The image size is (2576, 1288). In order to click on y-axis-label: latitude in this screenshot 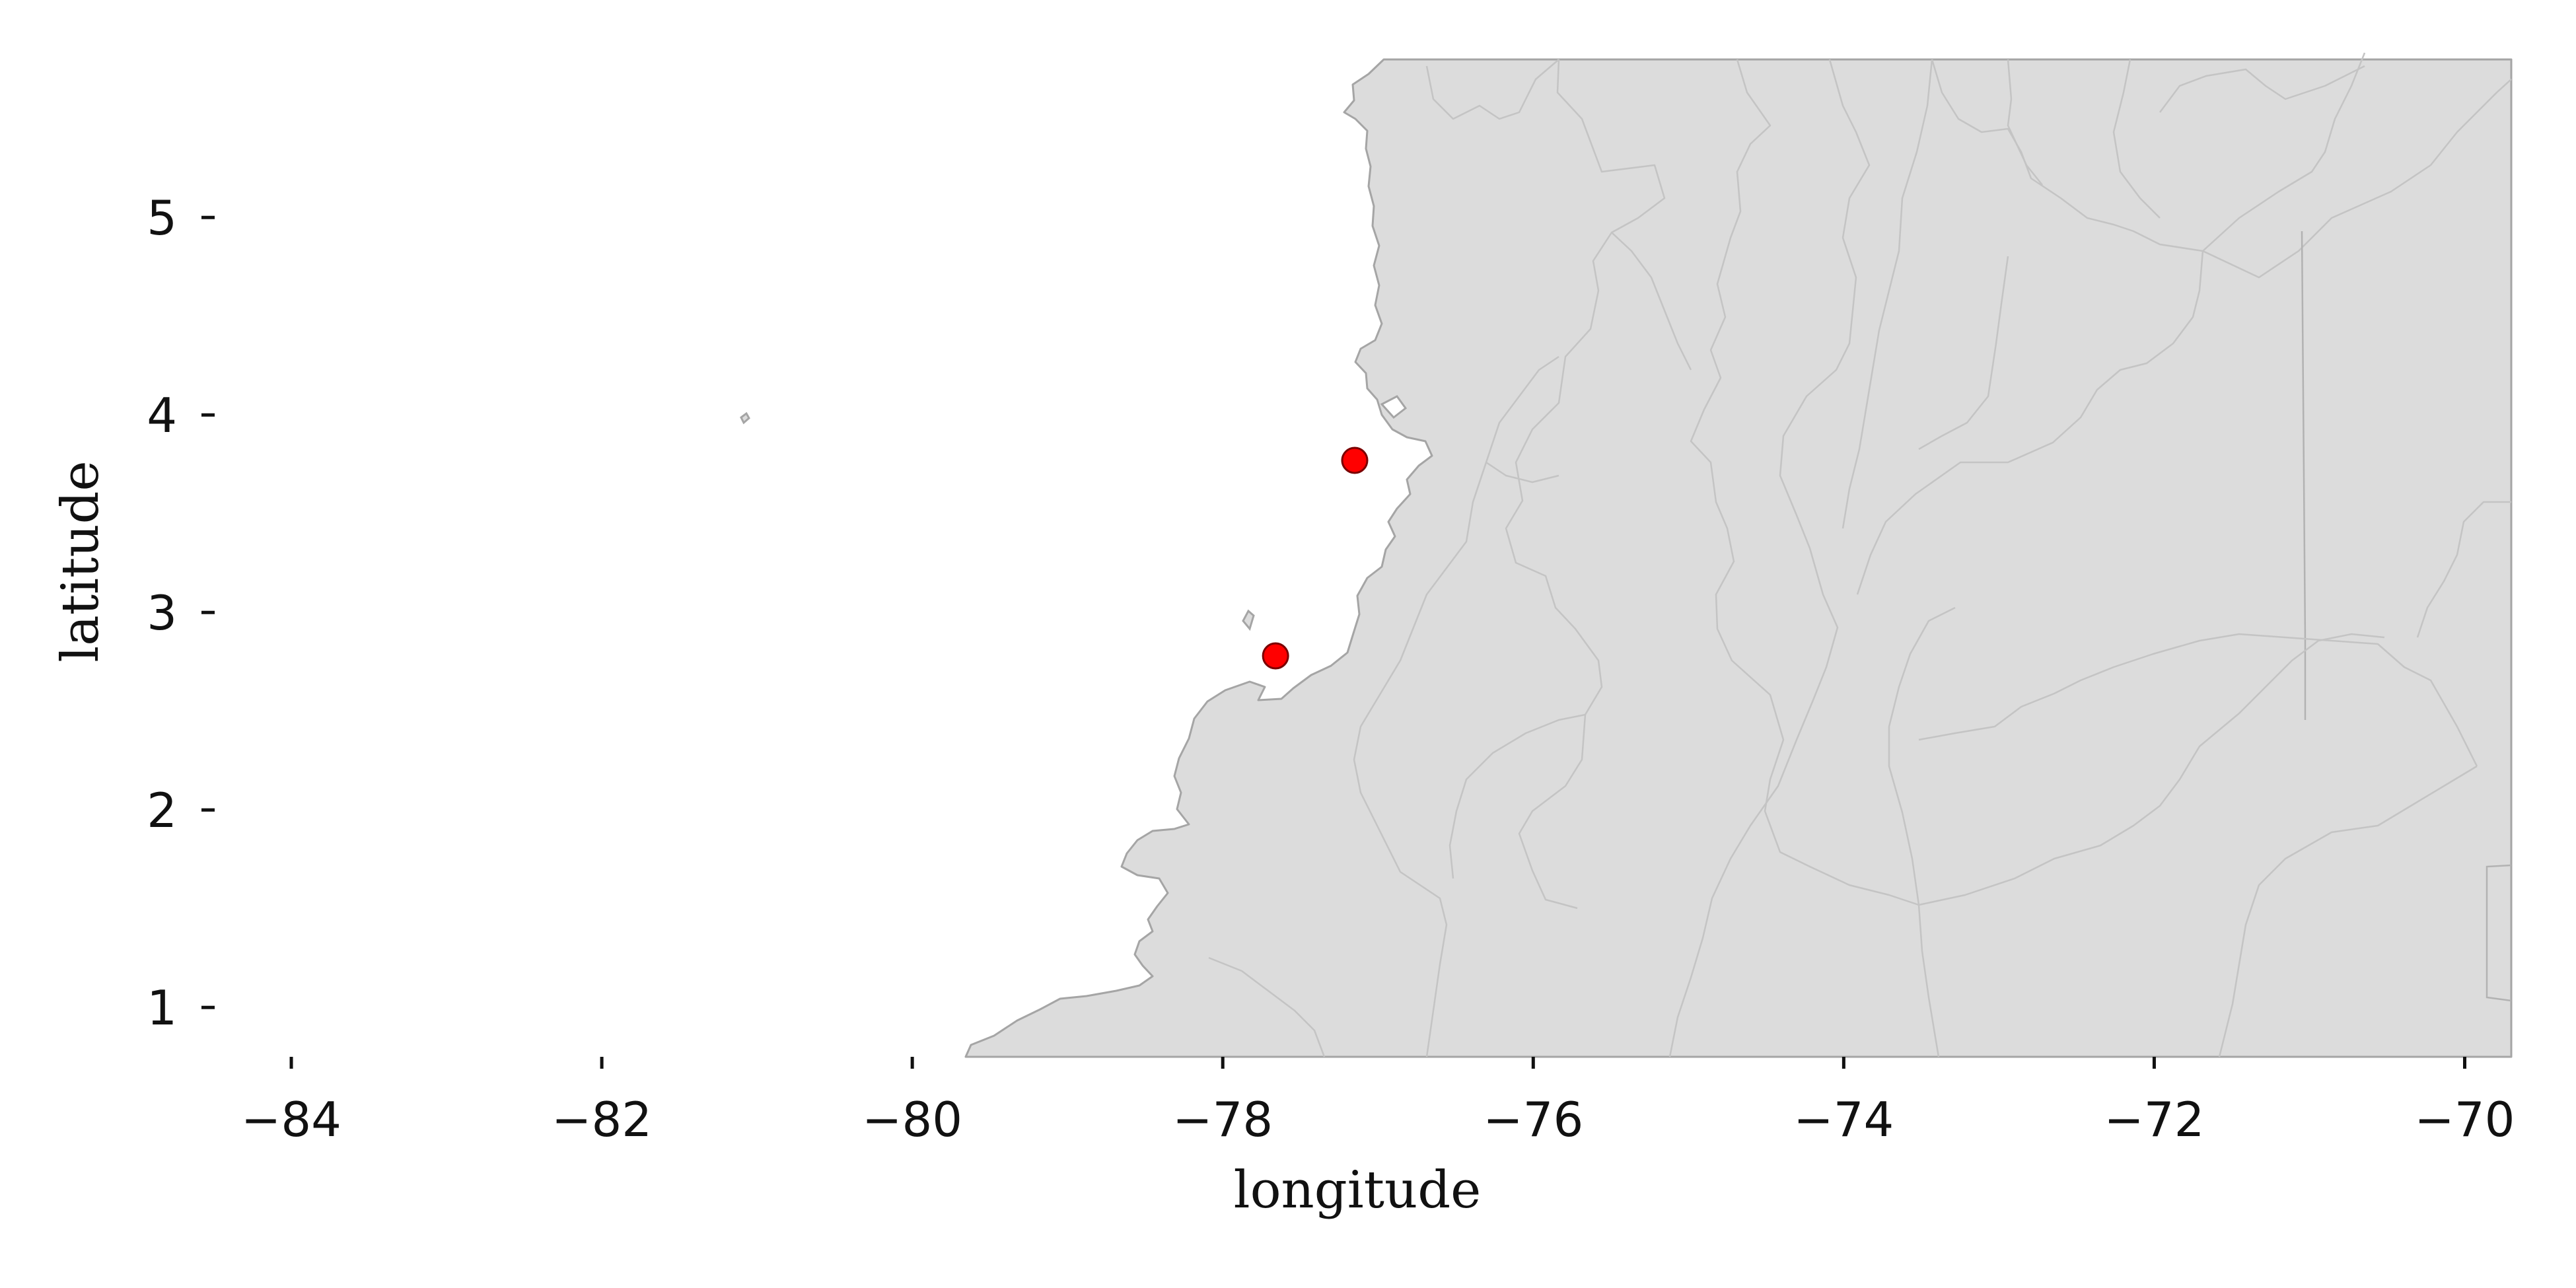, I will do `click(80, 561)`.